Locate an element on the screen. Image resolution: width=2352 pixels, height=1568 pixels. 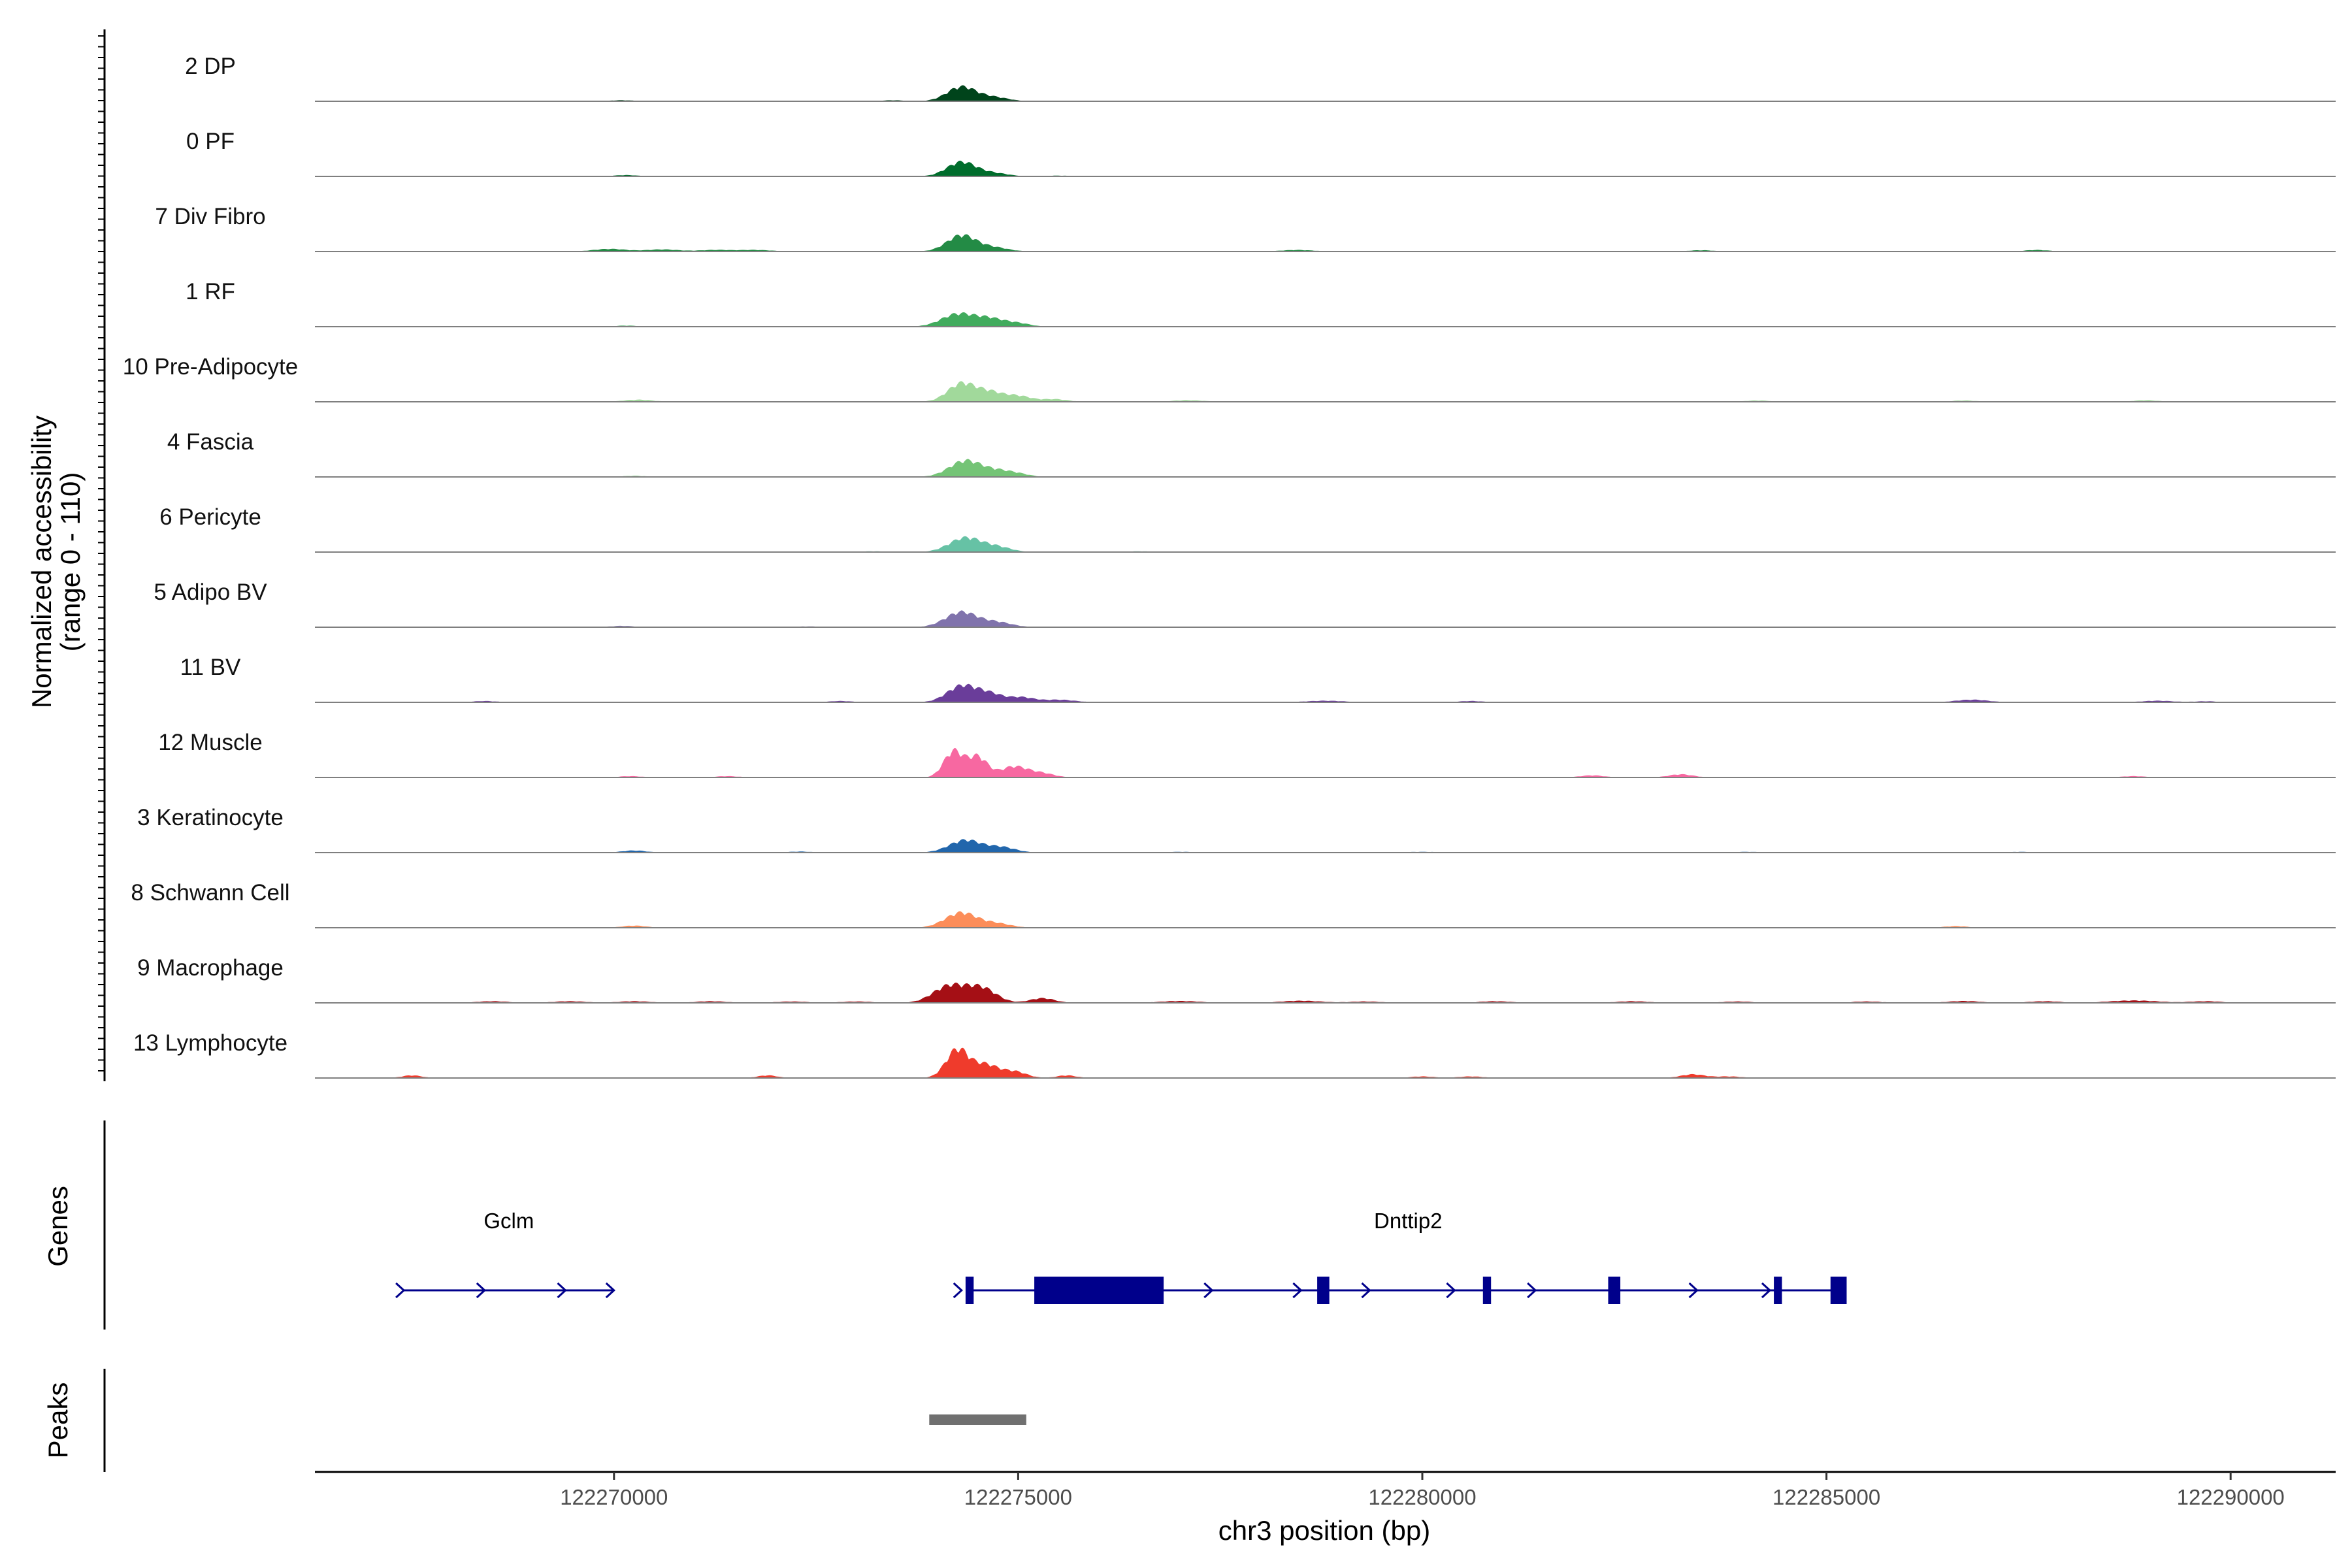
gene-models: Gclm Dnttip2 is located at coordinates (1121, 1256).